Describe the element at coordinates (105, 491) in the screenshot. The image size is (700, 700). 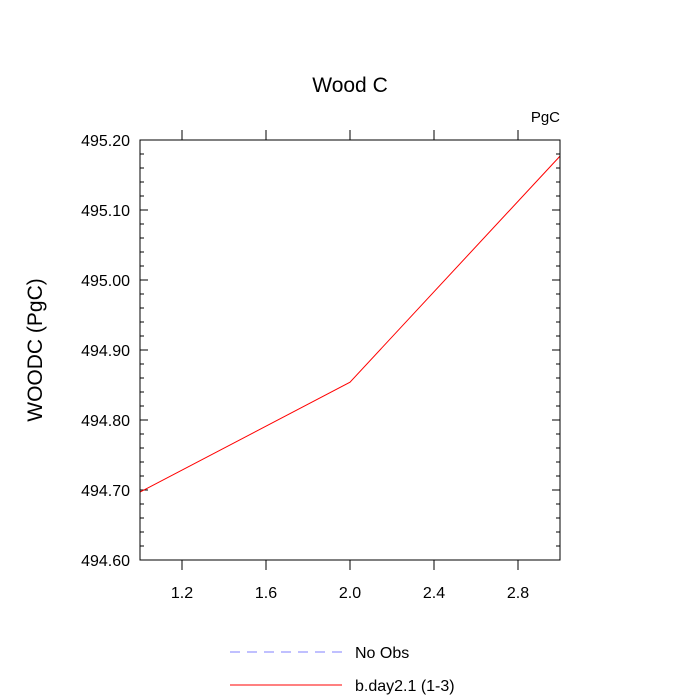
I see `y-tick-label: 494.70` at that location.